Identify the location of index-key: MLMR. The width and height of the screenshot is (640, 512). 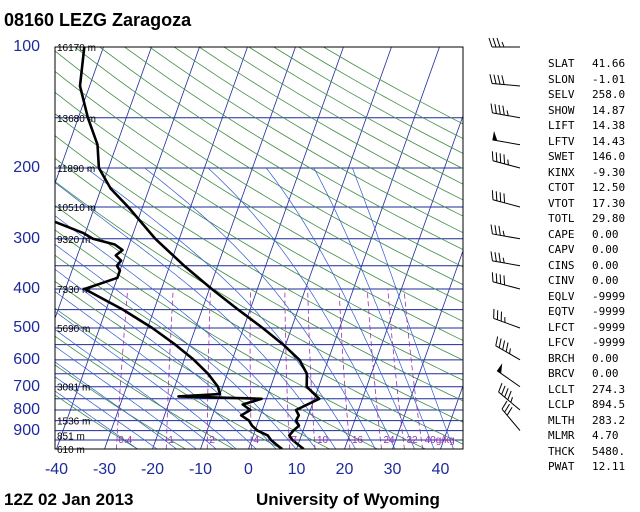
(561, 435).